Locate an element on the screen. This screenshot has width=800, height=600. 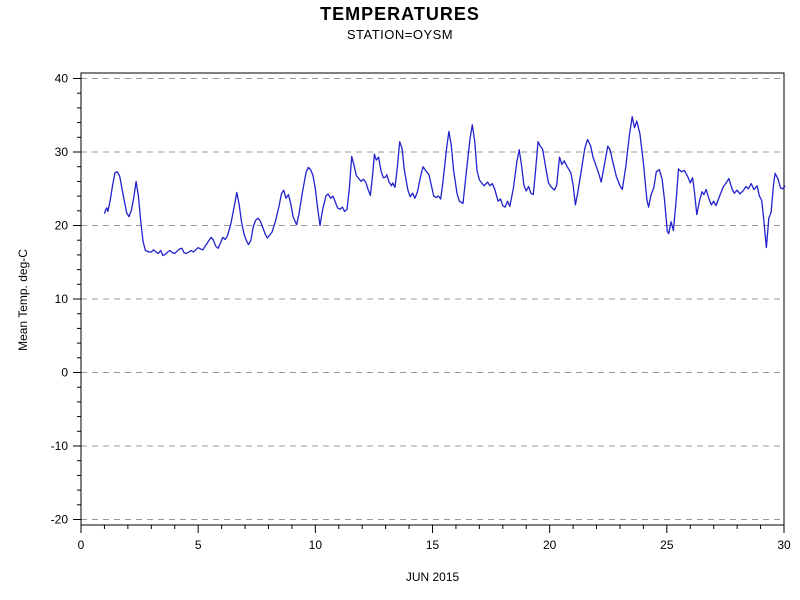
y-tick-labels: -20 -10 0 10 20 30 40 is located at coordinates (60, 299).